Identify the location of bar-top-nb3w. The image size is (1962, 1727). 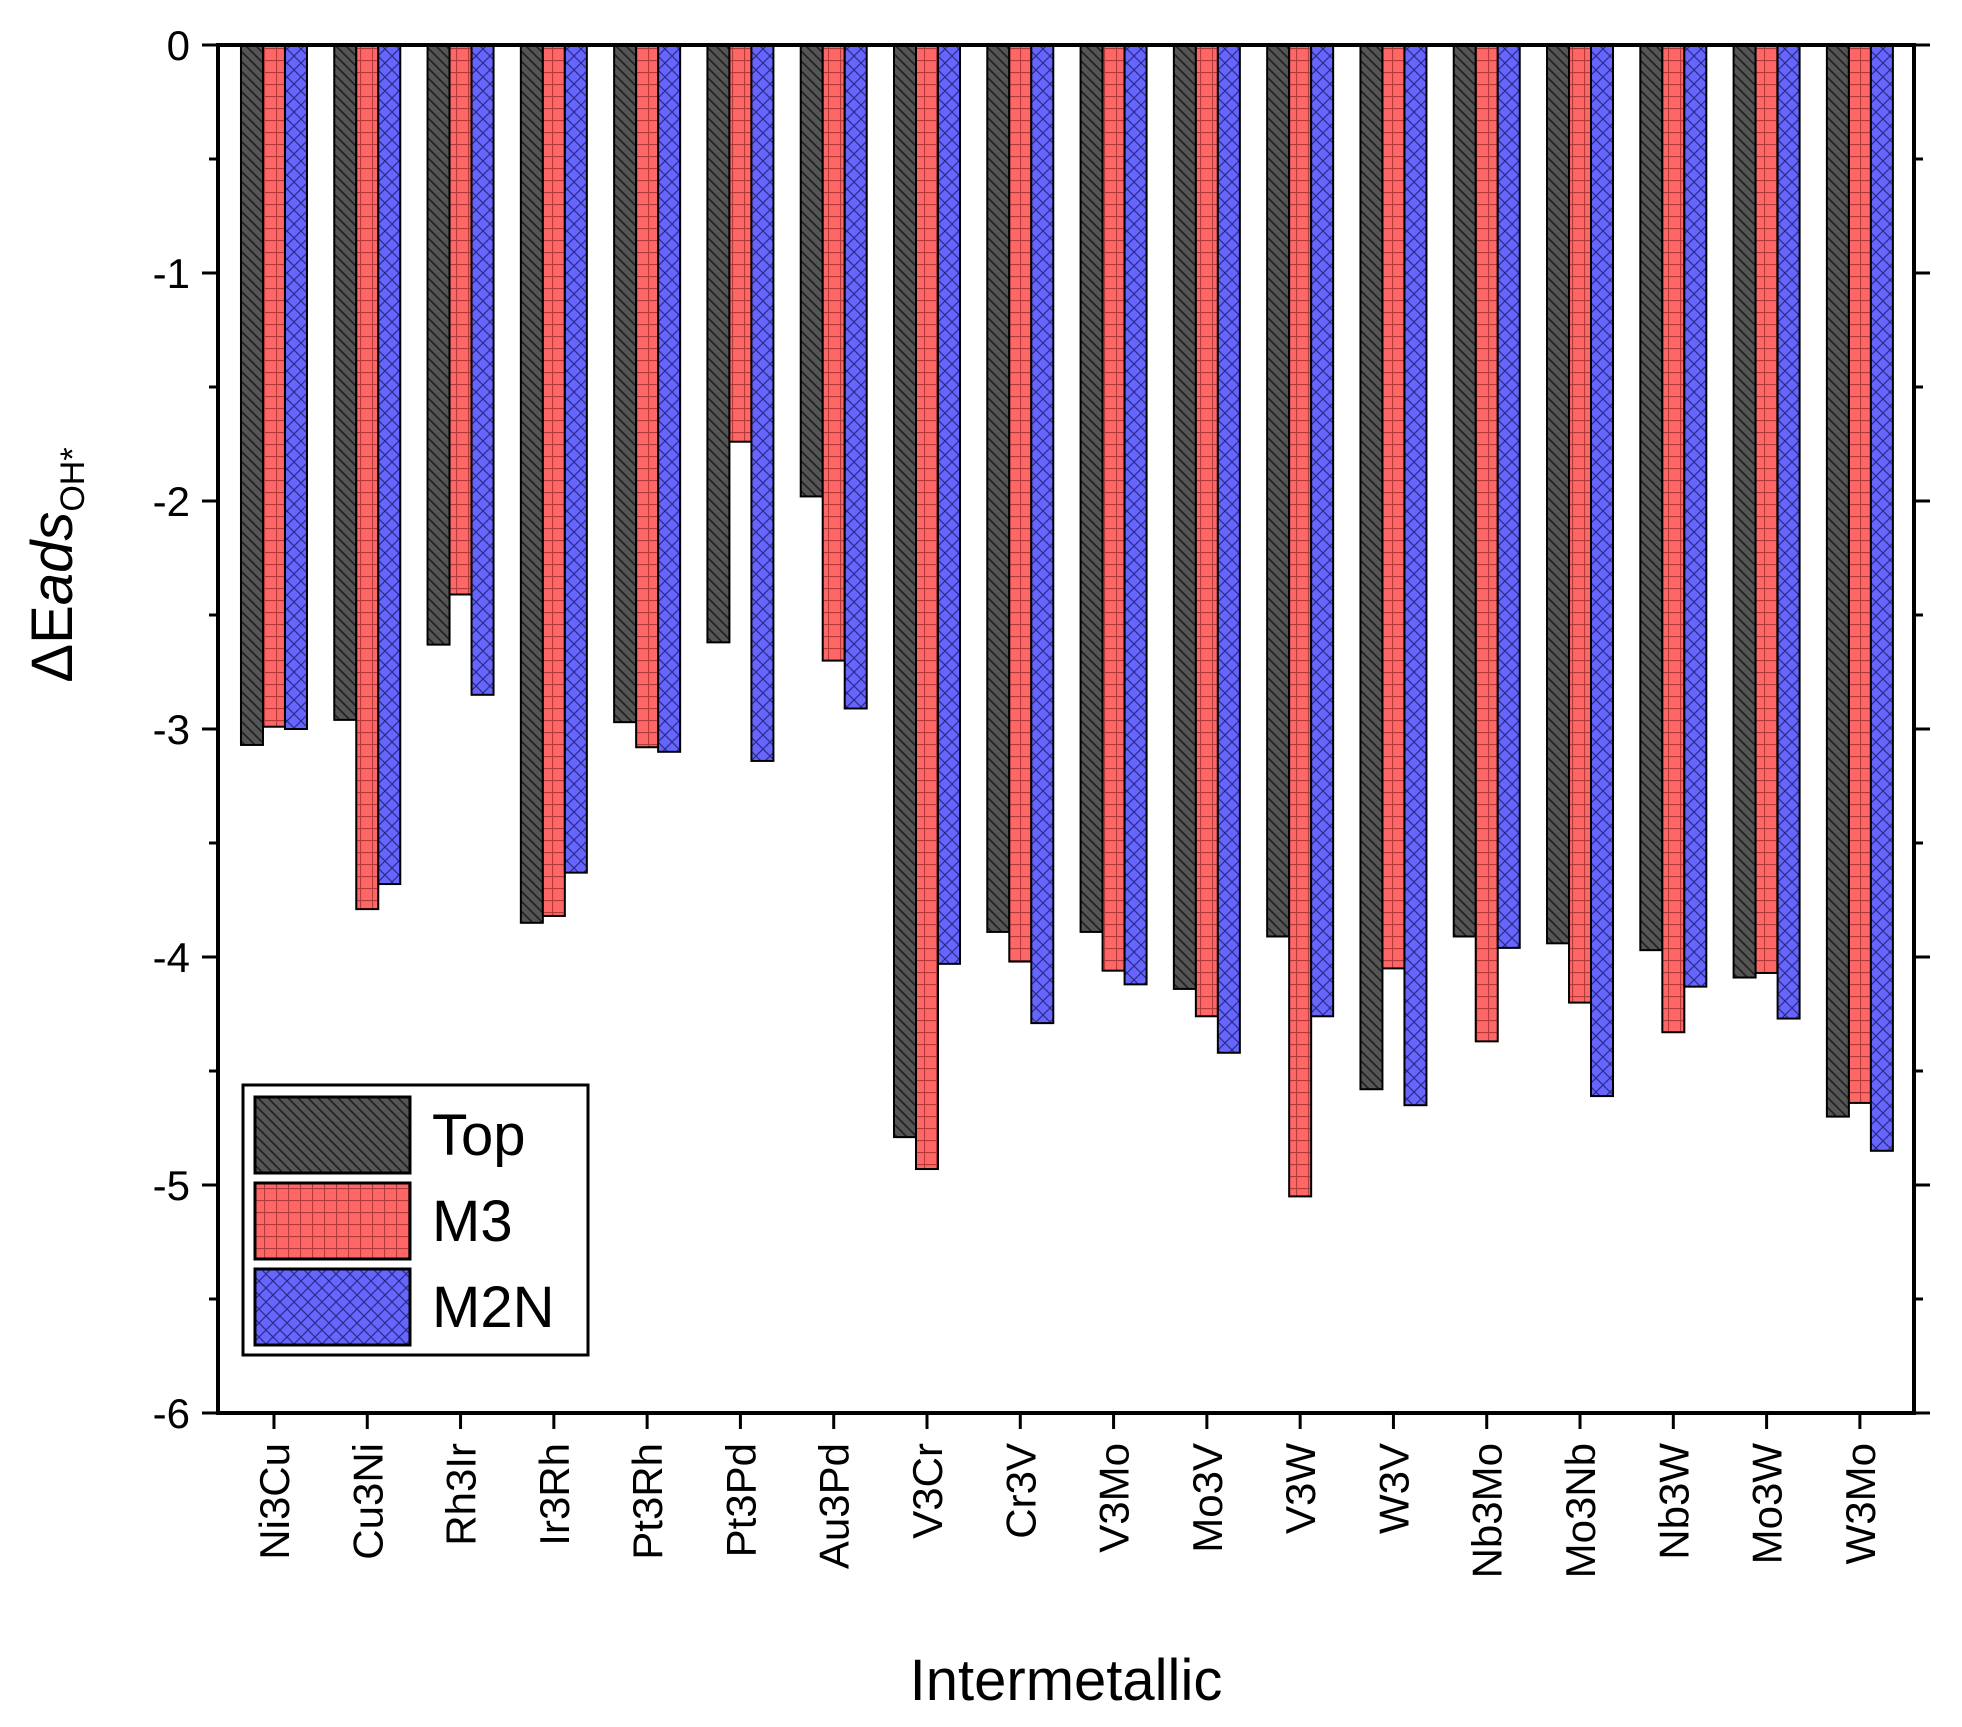
(1651, 498).